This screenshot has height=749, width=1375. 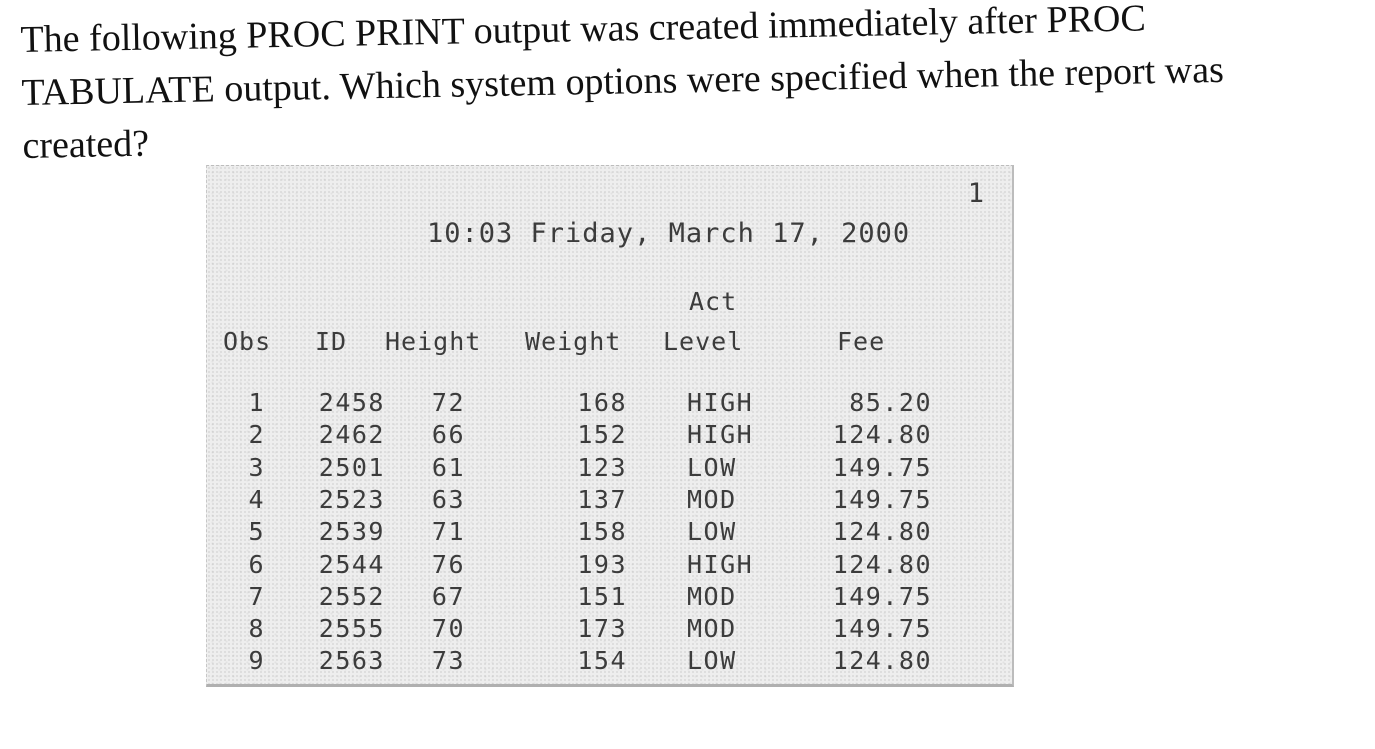 I want to click on column-header-weight: Weight, so click(x=573, y=341).